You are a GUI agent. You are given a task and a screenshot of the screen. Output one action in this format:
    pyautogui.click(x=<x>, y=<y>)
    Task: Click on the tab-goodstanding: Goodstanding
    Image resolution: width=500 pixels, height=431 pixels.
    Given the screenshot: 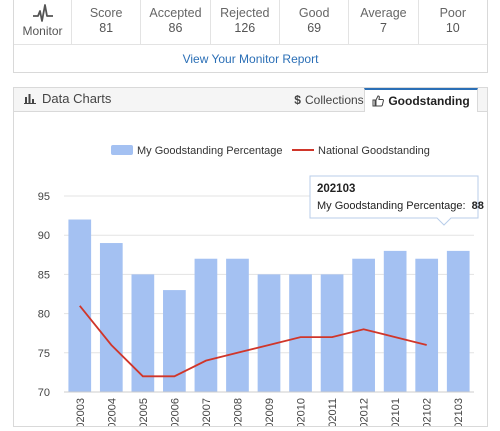 What is the action you would take?
    pyautogui.click(x=421, y=100)
    